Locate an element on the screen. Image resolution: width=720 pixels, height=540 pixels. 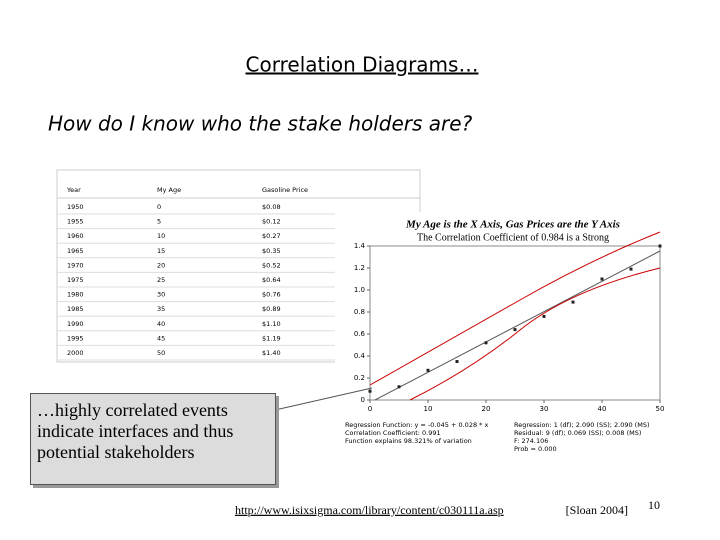
table-cell: 40 is located at coordinates (161, 324).